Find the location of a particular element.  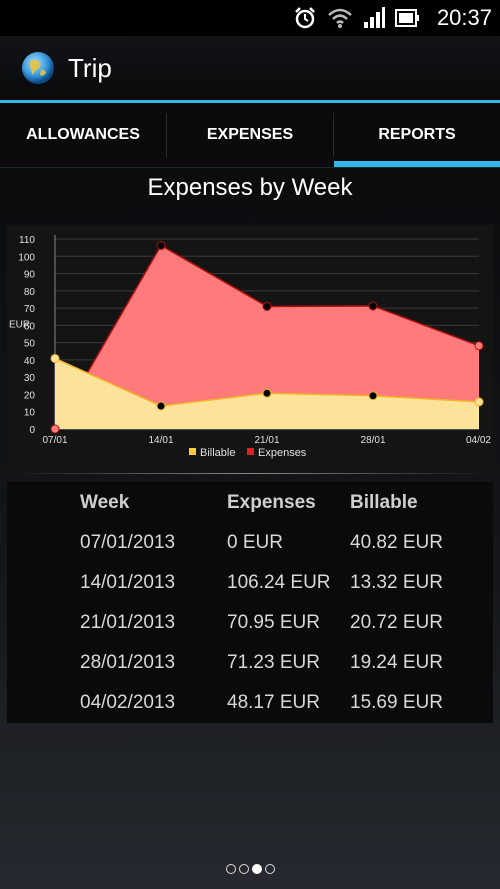

tab-label: ALLOWANCES is located at coordinates (83, 134).